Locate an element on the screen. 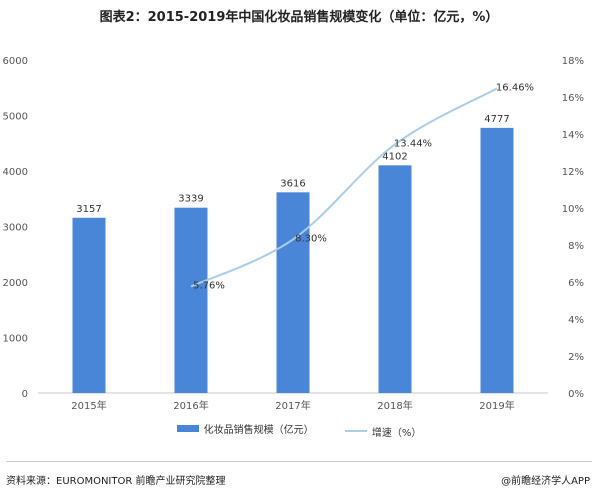 Image resolution: width=598 pixels, height=500 pixels. y-right-tick-label: 2% is located at coordinates (576, 357).